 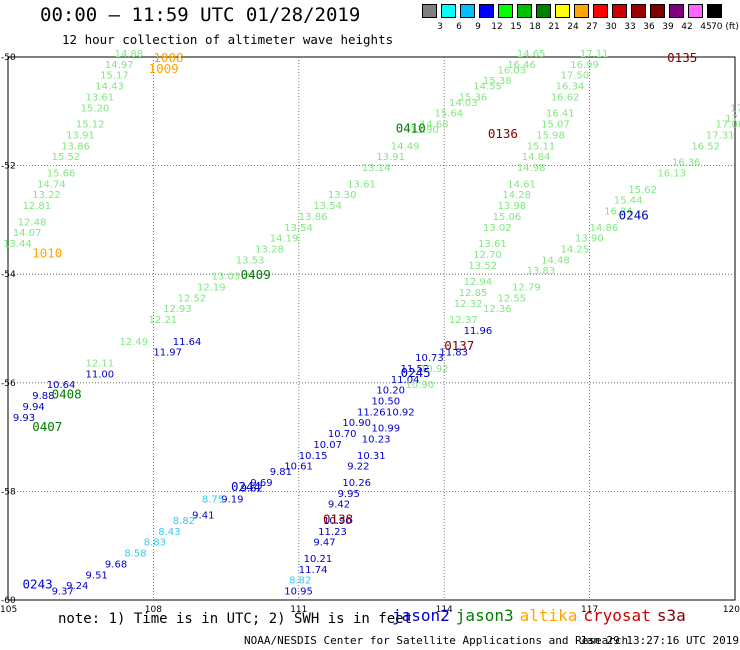 What do you see at coordinates (526, 287) in the screenshot?
I see `wave-height-value: 12.79` at bounding box center [526, 287].